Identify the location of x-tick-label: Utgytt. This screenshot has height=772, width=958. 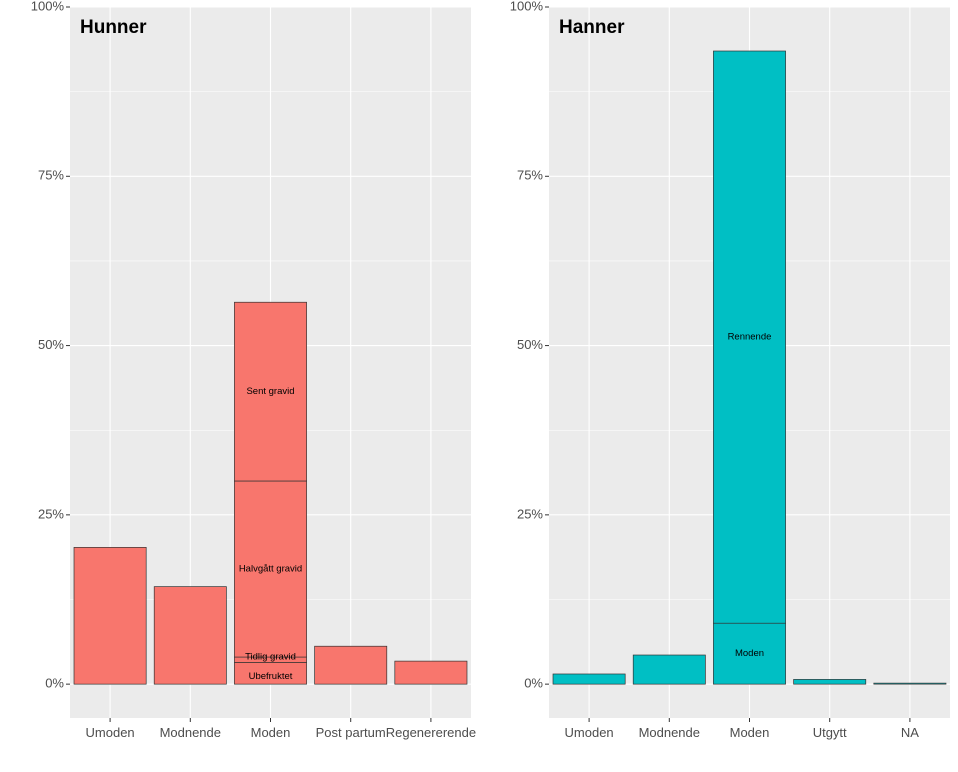
(830, 732).